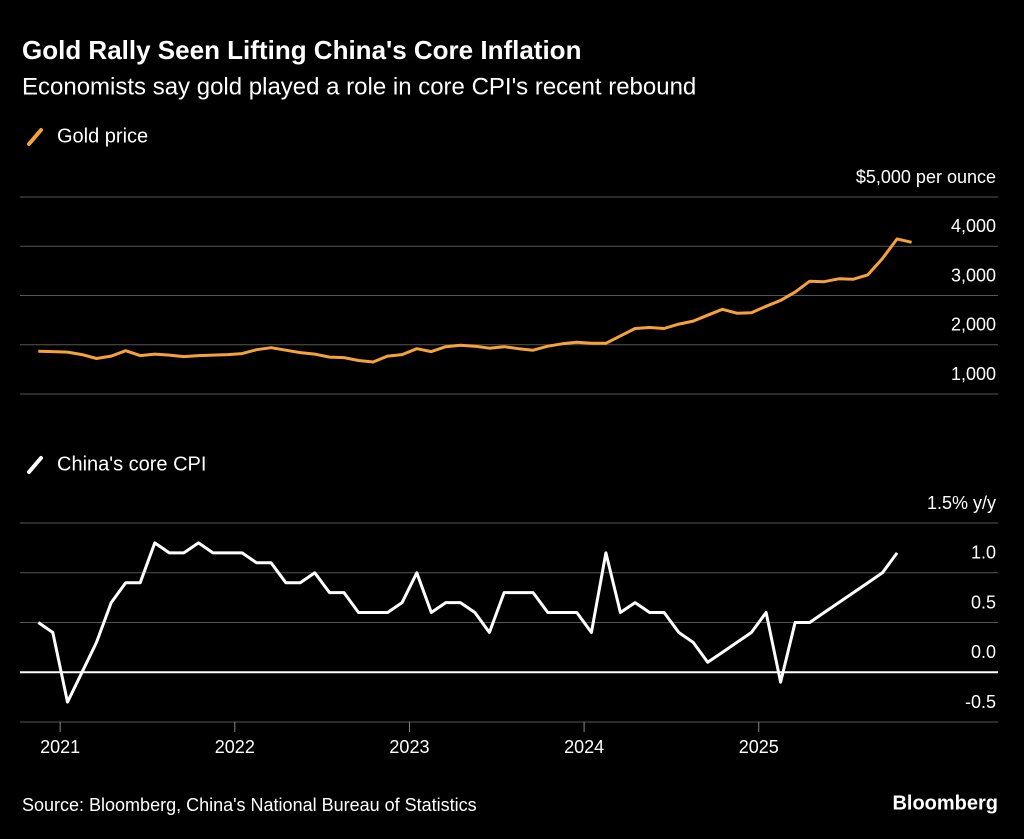 Image resolution: width=1024 pixels, height=839 pixels. Describe the element at coordinates (973, 374) in the screenshot. I see `y-tick-label: 1,000` at that location.